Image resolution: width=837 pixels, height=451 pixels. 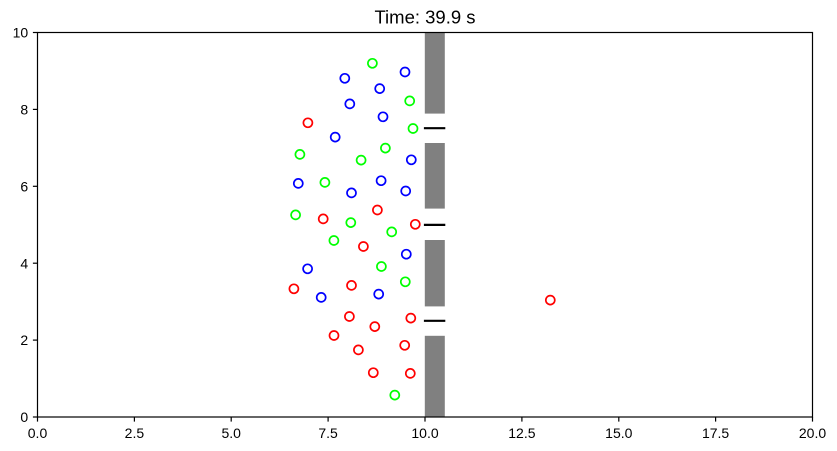 I want to click on svg-text: 0, so click(x=24, y=417).